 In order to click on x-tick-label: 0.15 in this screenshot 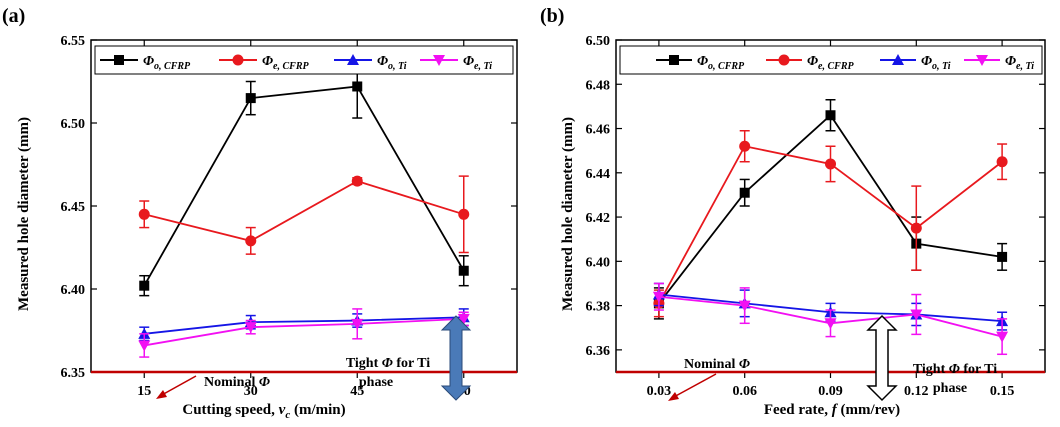, I will do `click(1002, 391)`.